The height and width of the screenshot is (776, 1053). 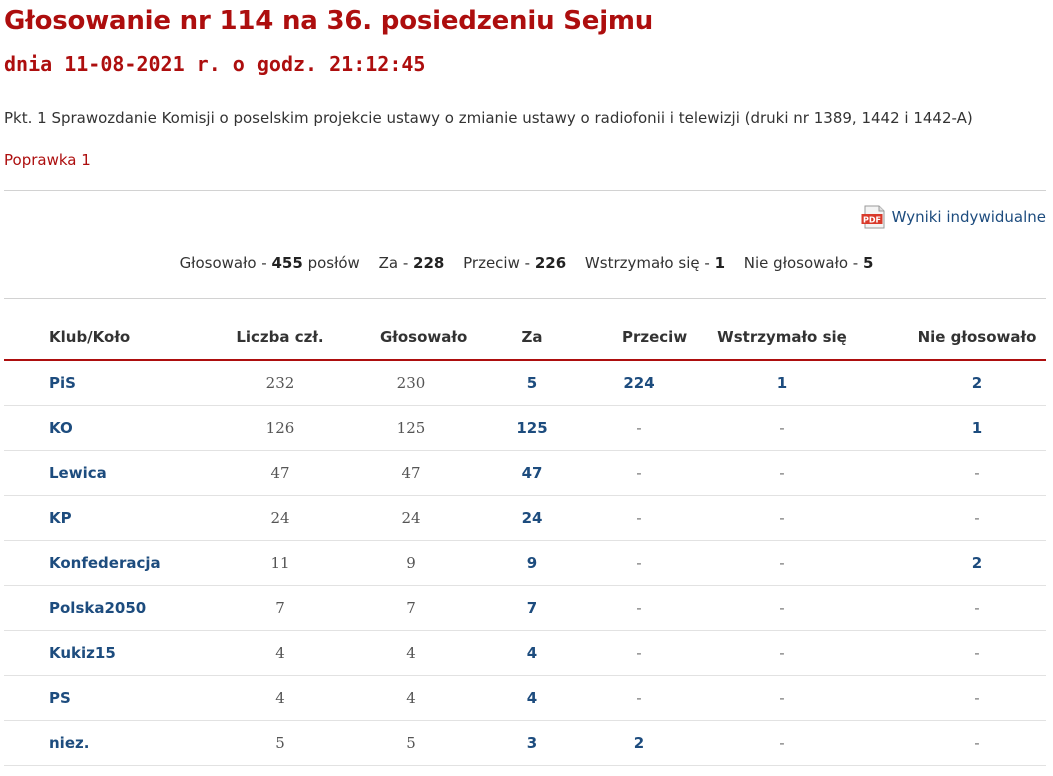 What do you see at coordinates (78, 473) in the screenshot?
I see `club-link: Lewica` at bounding box center [78, 473].